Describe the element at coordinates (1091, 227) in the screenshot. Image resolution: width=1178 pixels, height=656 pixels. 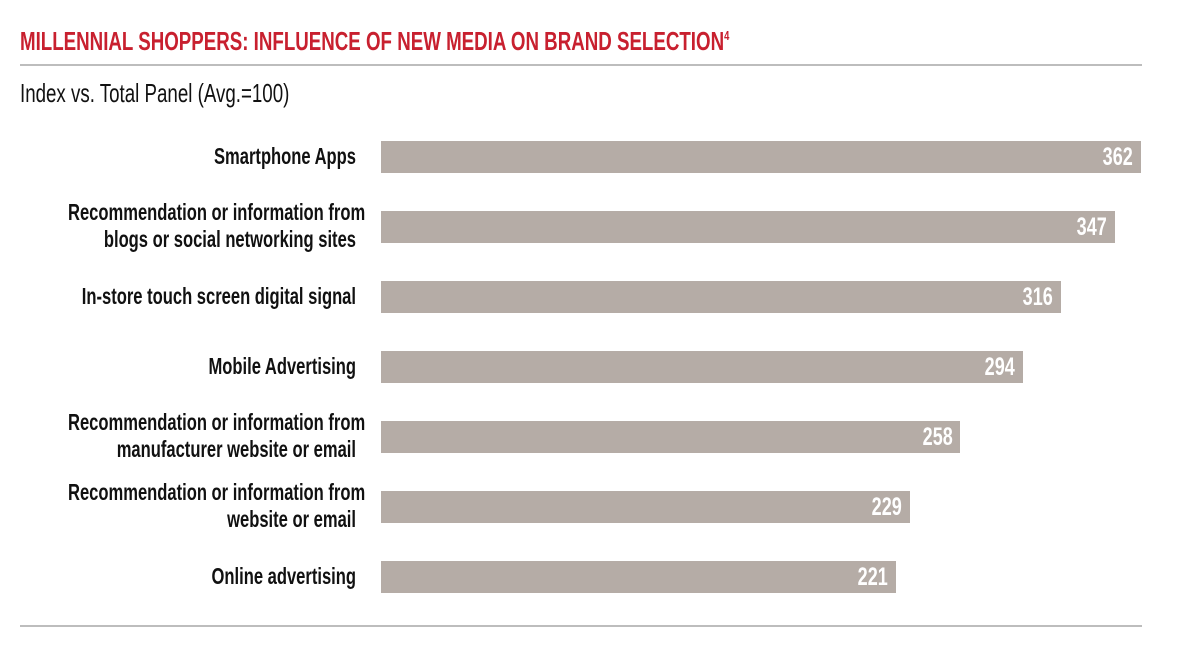
I see `data-label: 347` at that location.